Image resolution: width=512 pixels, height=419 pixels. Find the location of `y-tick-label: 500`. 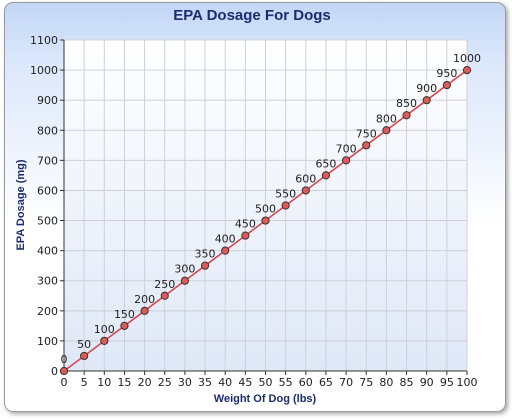

y-tick-label: 500 is located at coordinates (47, 221).